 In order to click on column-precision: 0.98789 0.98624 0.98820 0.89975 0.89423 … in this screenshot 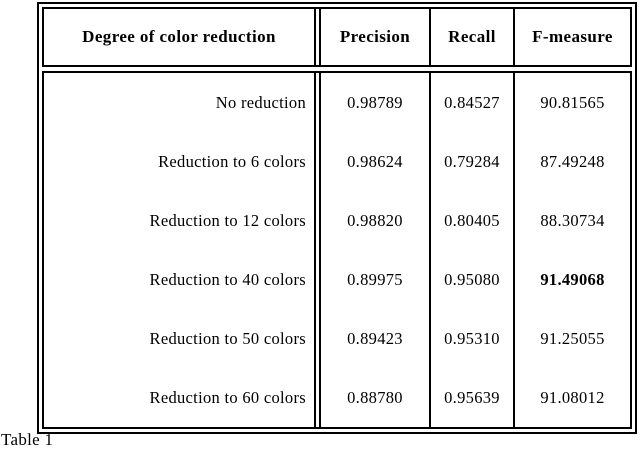, I will do `click(375, 250)`.